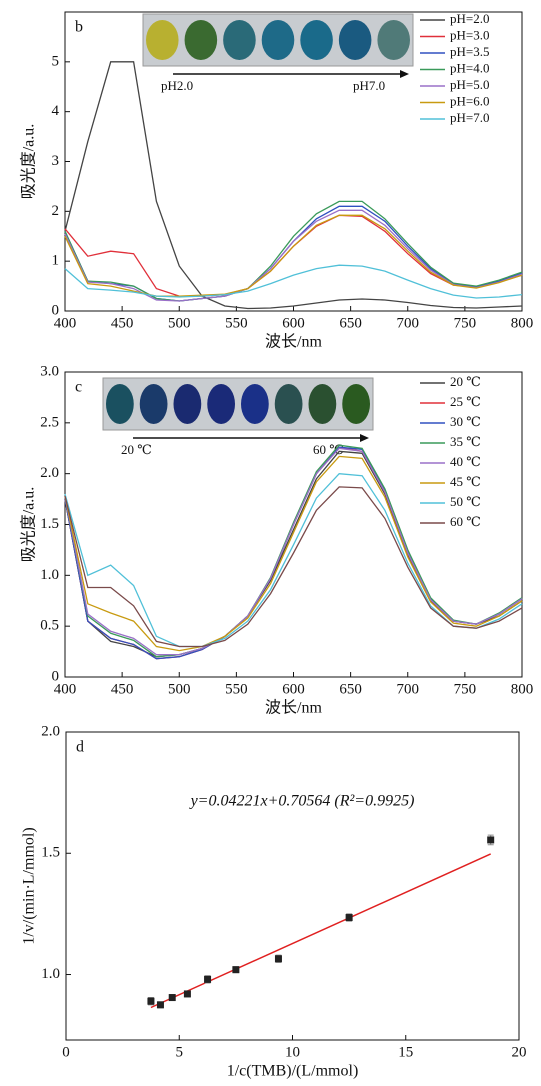 The image size is (541, 1086). What do you see at coordinates (405, 1052) in the screenshot?
I see `x-tick-label: 15` at bounding box center [405, 1052].